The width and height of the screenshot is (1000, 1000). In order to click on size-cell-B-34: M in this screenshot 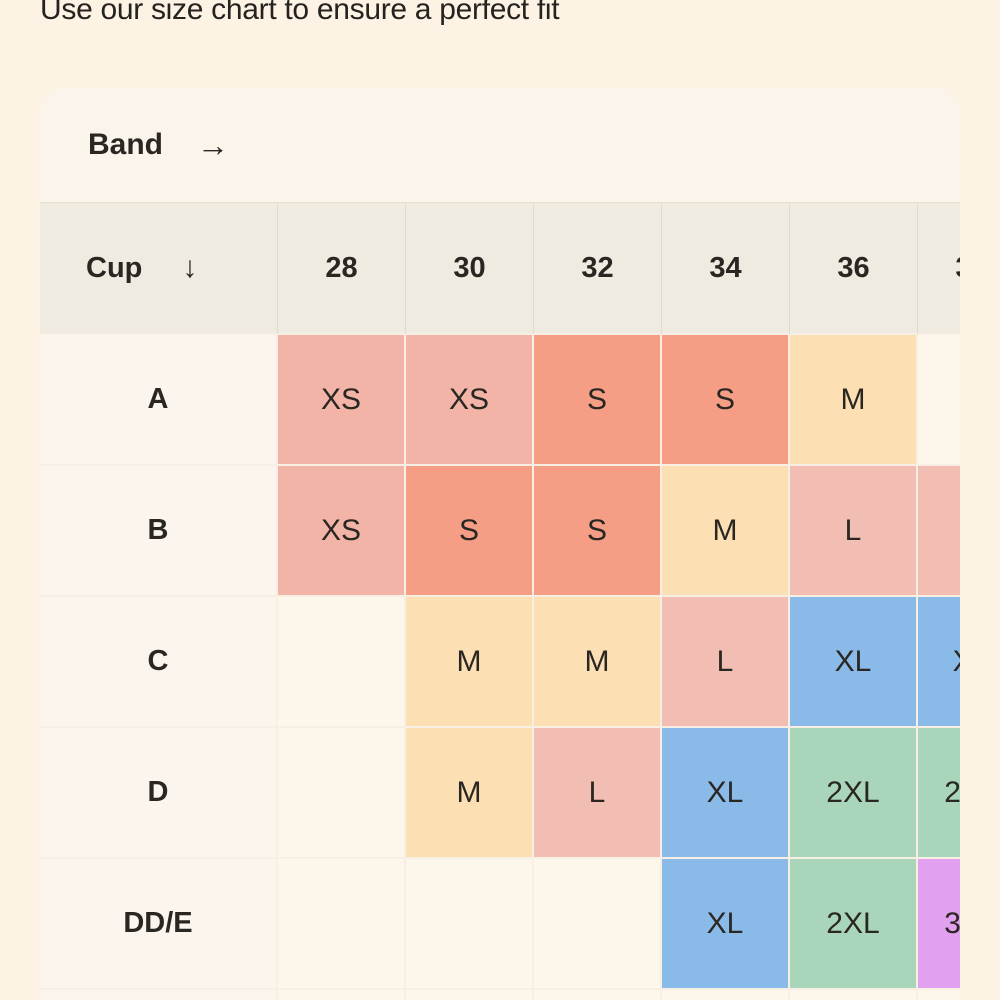, I will do `click(726, 531)`.